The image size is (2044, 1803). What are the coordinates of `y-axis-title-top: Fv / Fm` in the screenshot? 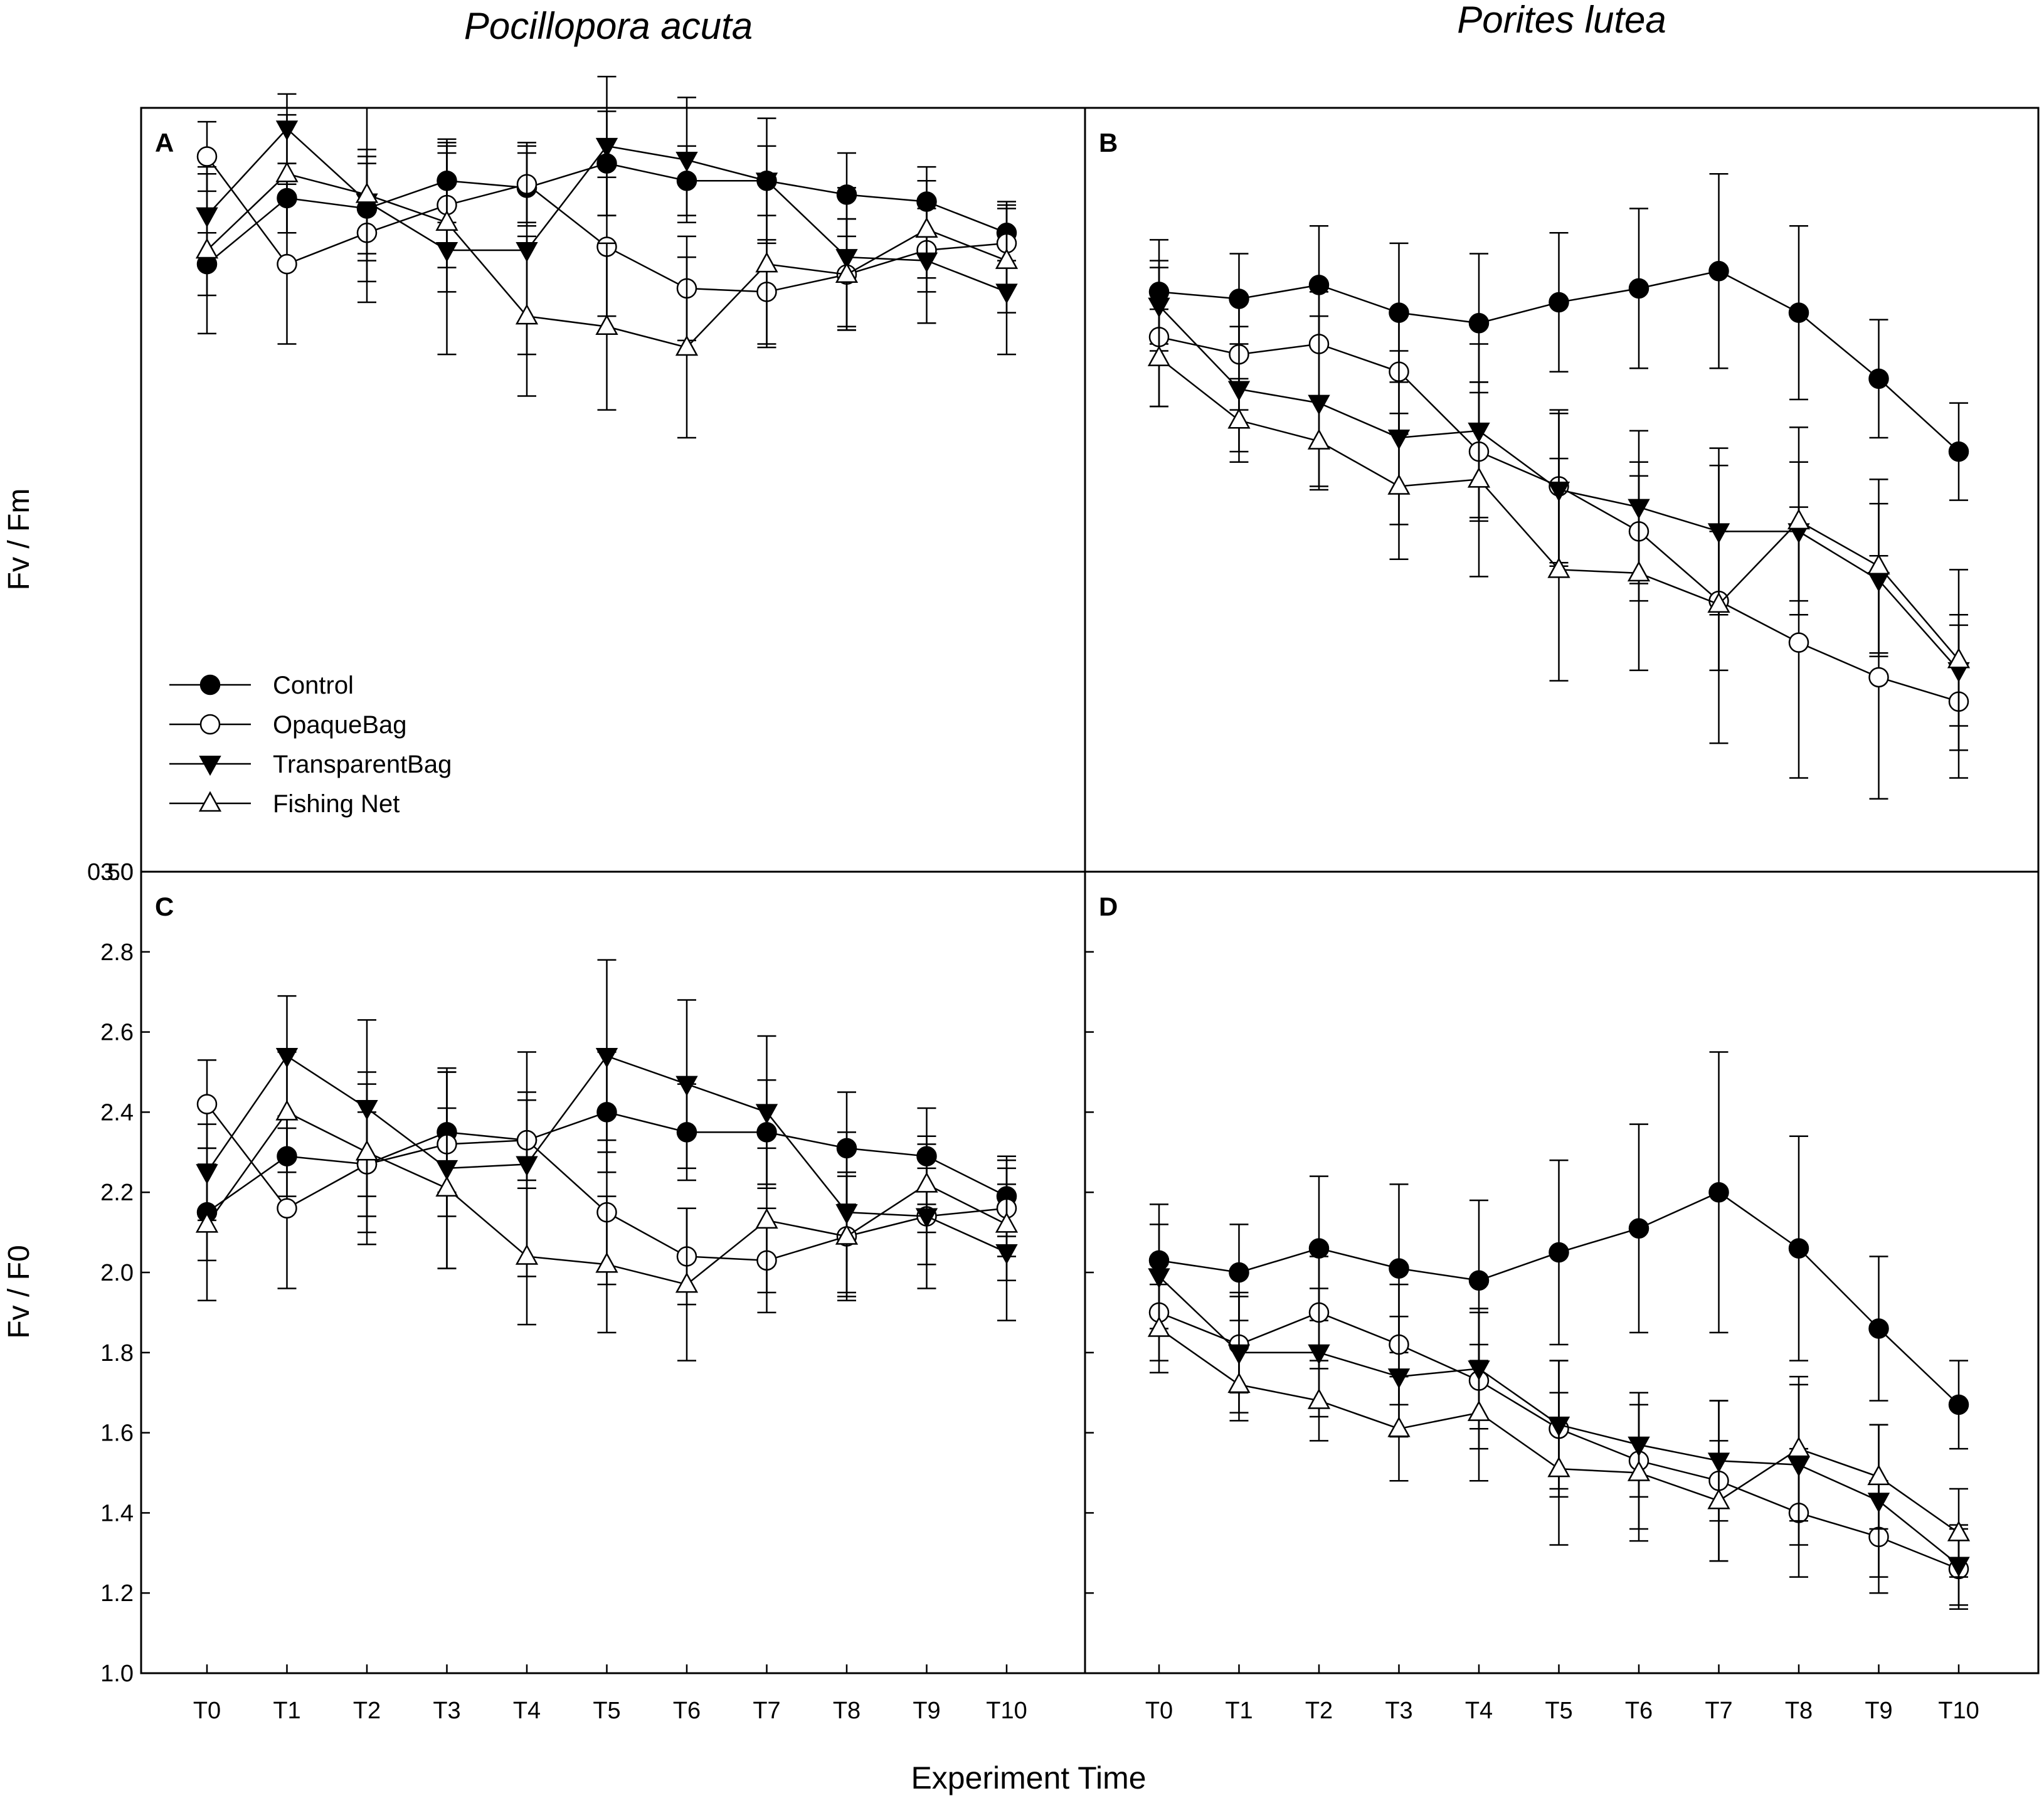 It's located at (19, 540).